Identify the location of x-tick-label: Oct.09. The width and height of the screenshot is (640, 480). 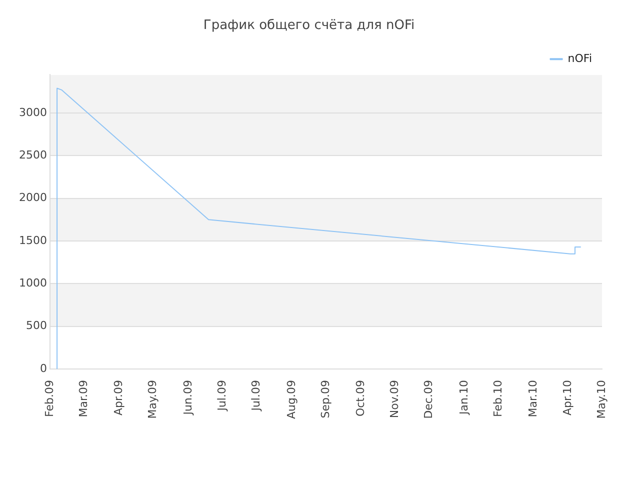
(361, 398).